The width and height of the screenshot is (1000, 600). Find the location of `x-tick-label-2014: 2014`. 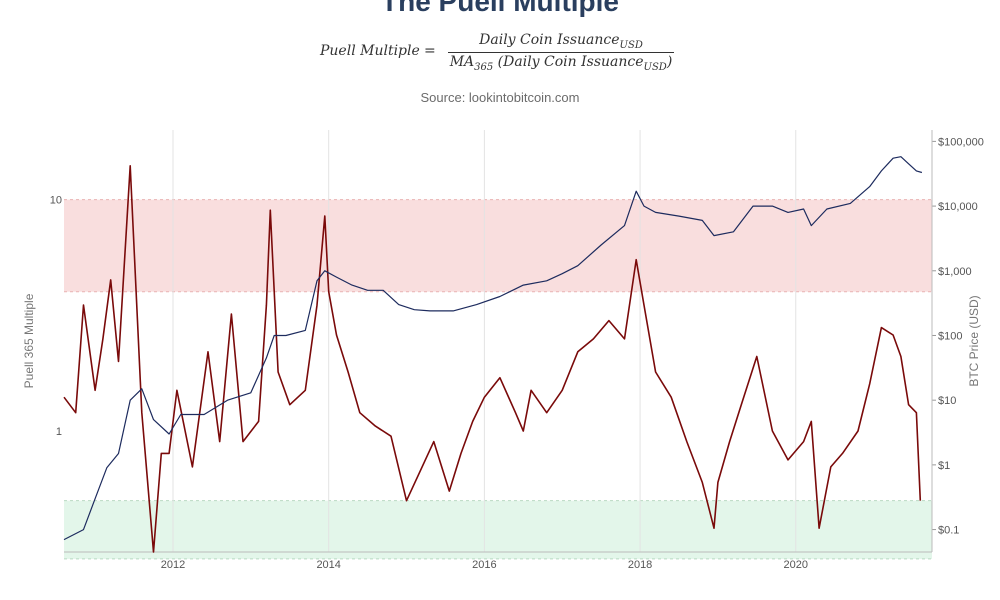

x-tick-label-2014: 2014 is located at coordinates (328, 565).